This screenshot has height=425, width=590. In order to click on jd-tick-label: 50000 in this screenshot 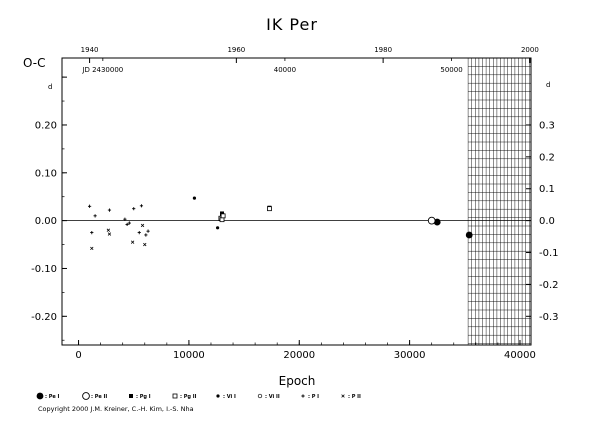, I will do `click(451, 70)`.